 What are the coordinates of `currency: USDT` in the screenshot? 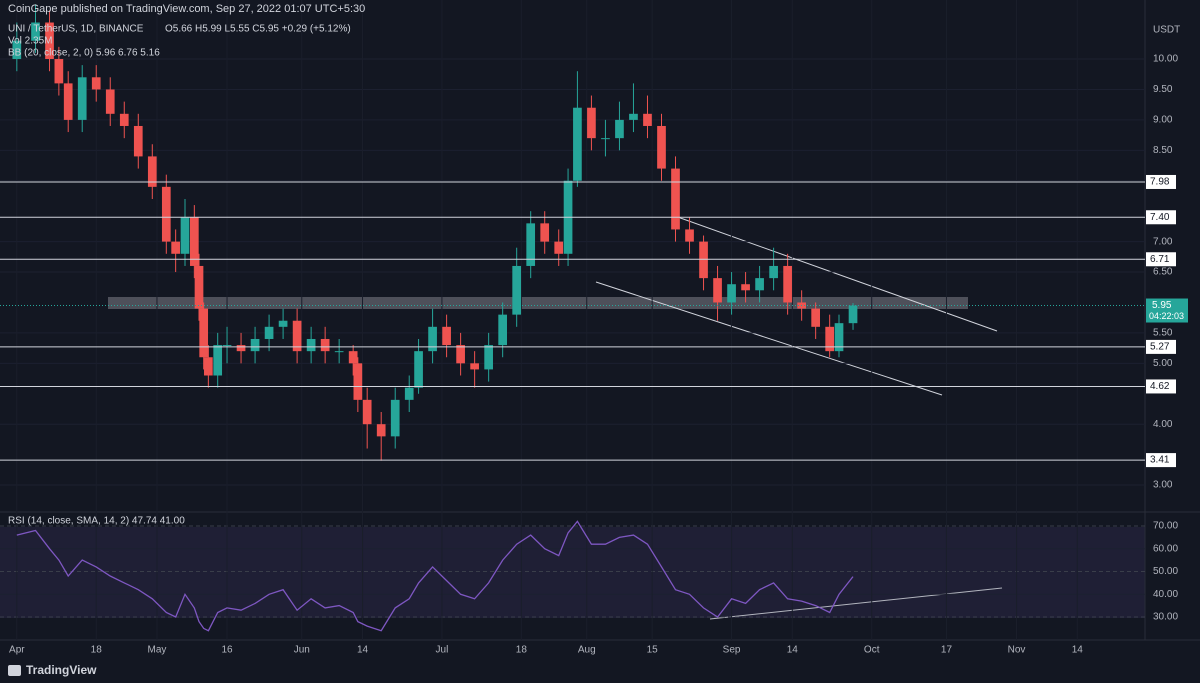 It's located at (1166, 30).